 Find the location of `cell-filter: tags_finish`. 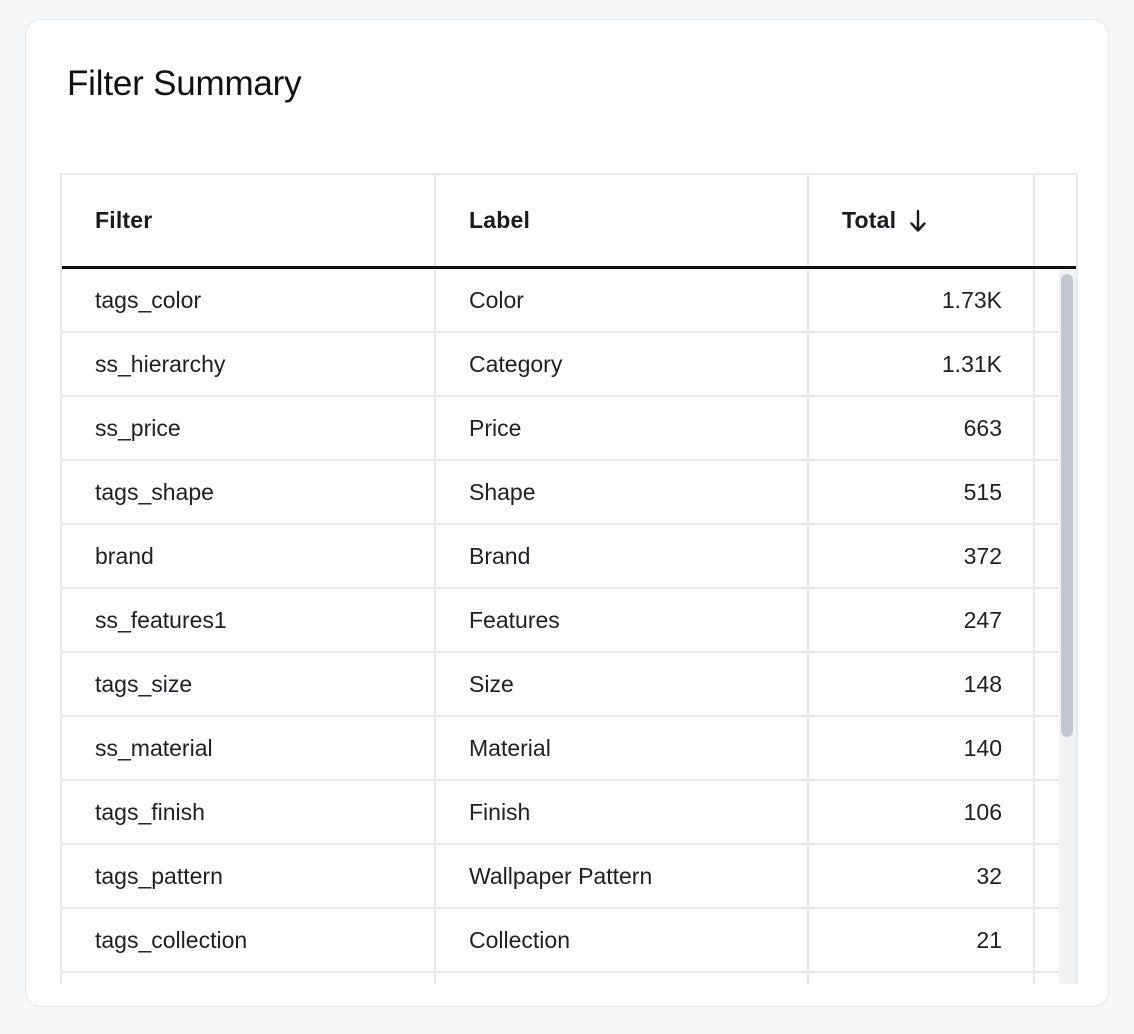

cell-filter: tags_finish is located at coordinates (249, 812).